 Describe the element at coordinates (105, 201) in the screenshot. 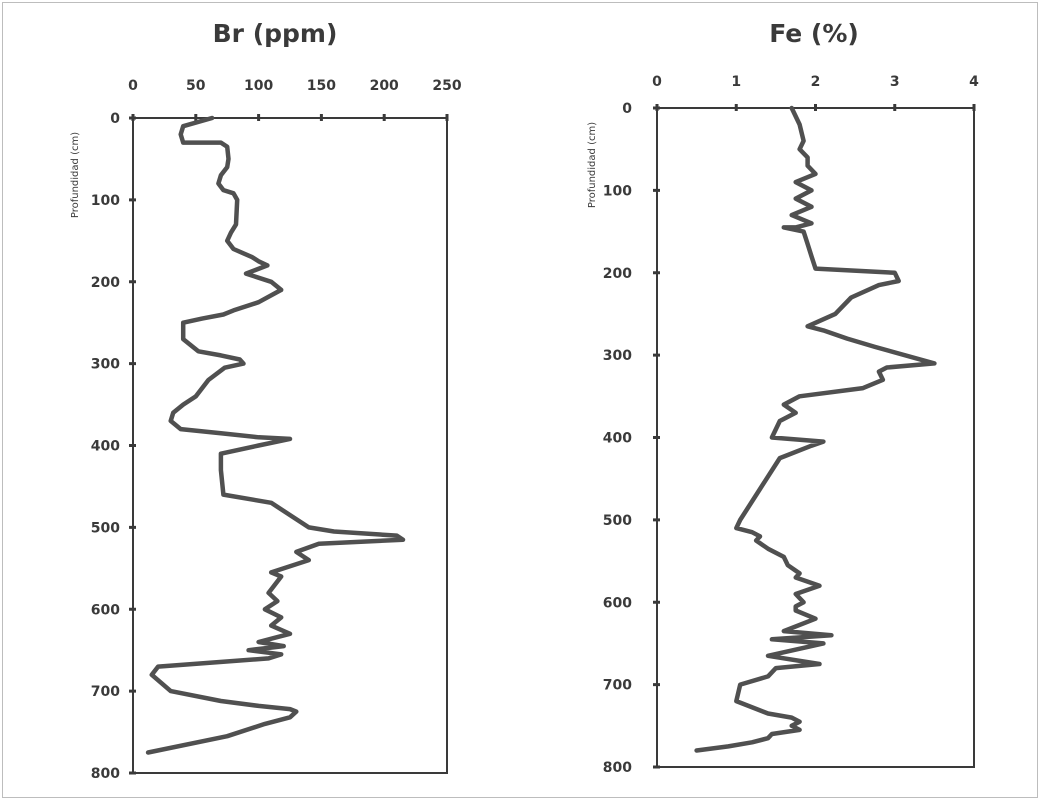

I see `br-y-tick-label: 100` at that location.